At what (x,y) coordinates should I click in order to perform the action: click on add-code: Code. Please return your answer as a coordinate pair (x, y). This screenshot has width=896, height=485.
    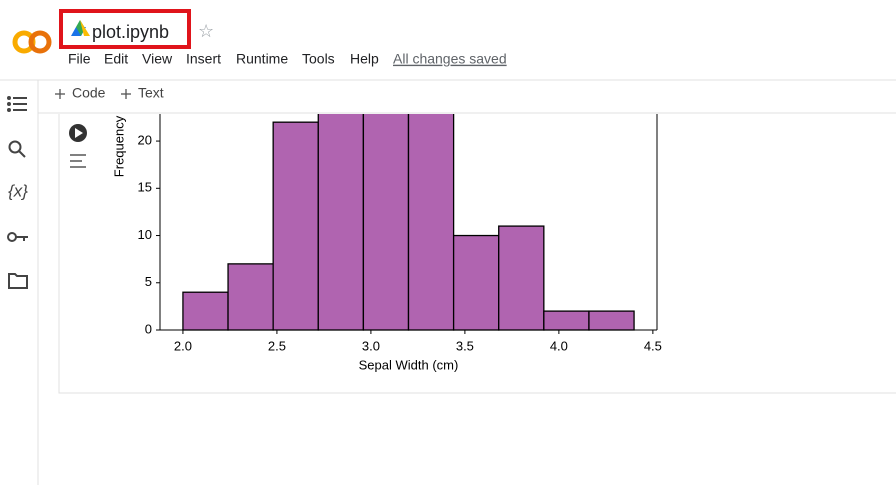
    Looking at the image, I should click on (89, 93).